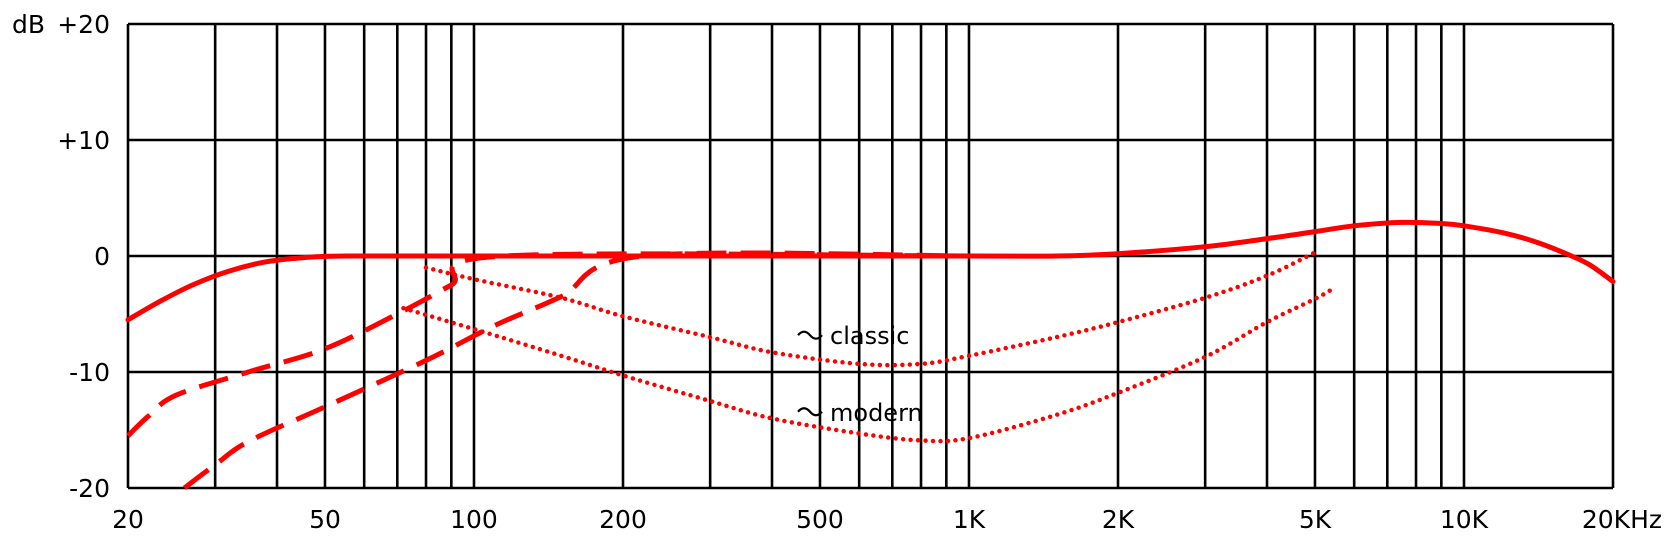 The image size is (1670, 546). What do you see at coordinates (83, 24) in the screenshot?
I see `y-tick-label: +20` at bounding box center [83, 24].